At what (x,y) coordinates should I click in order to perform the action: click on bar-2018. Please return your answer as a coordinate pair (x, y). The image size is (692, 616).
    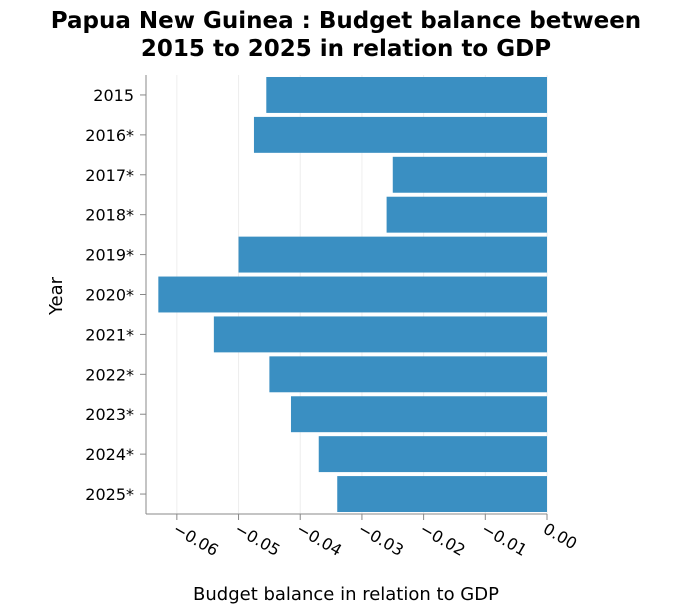
    Looking at the image, I should click on (466, 214).